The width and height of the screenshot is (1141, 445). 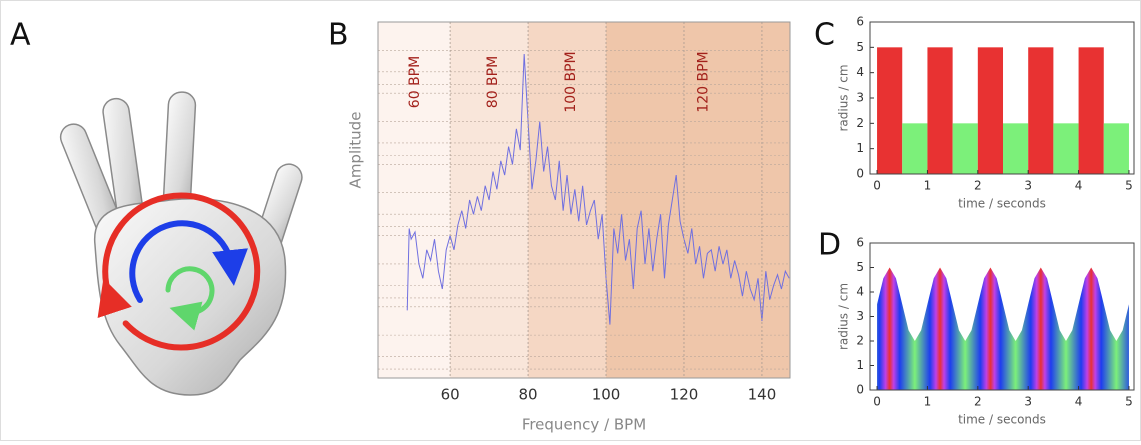 What do you see at coordinates (684, 395) in the screenshot?
I see `x-tick-label: 120` at bounding box center [684, 395].